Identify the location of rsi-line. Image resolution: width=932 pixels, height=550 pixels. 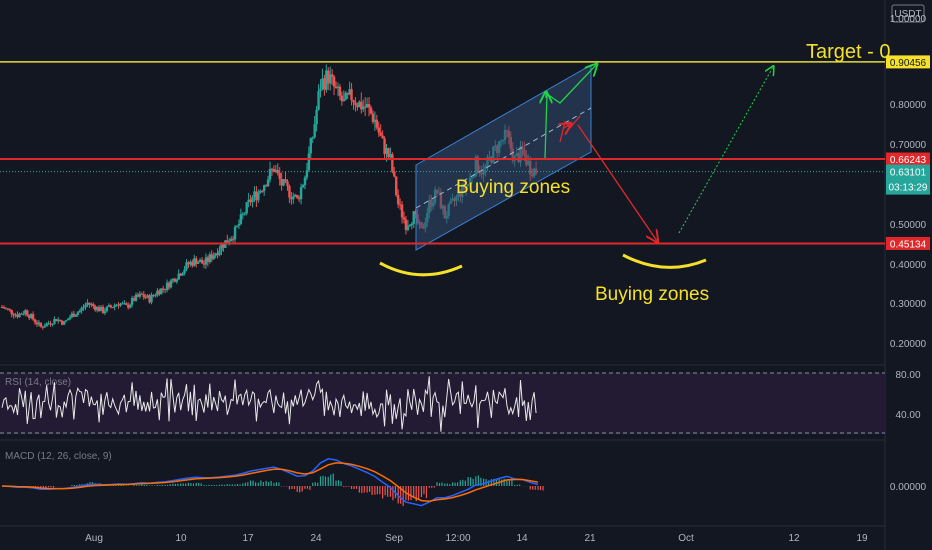
(269, 404).